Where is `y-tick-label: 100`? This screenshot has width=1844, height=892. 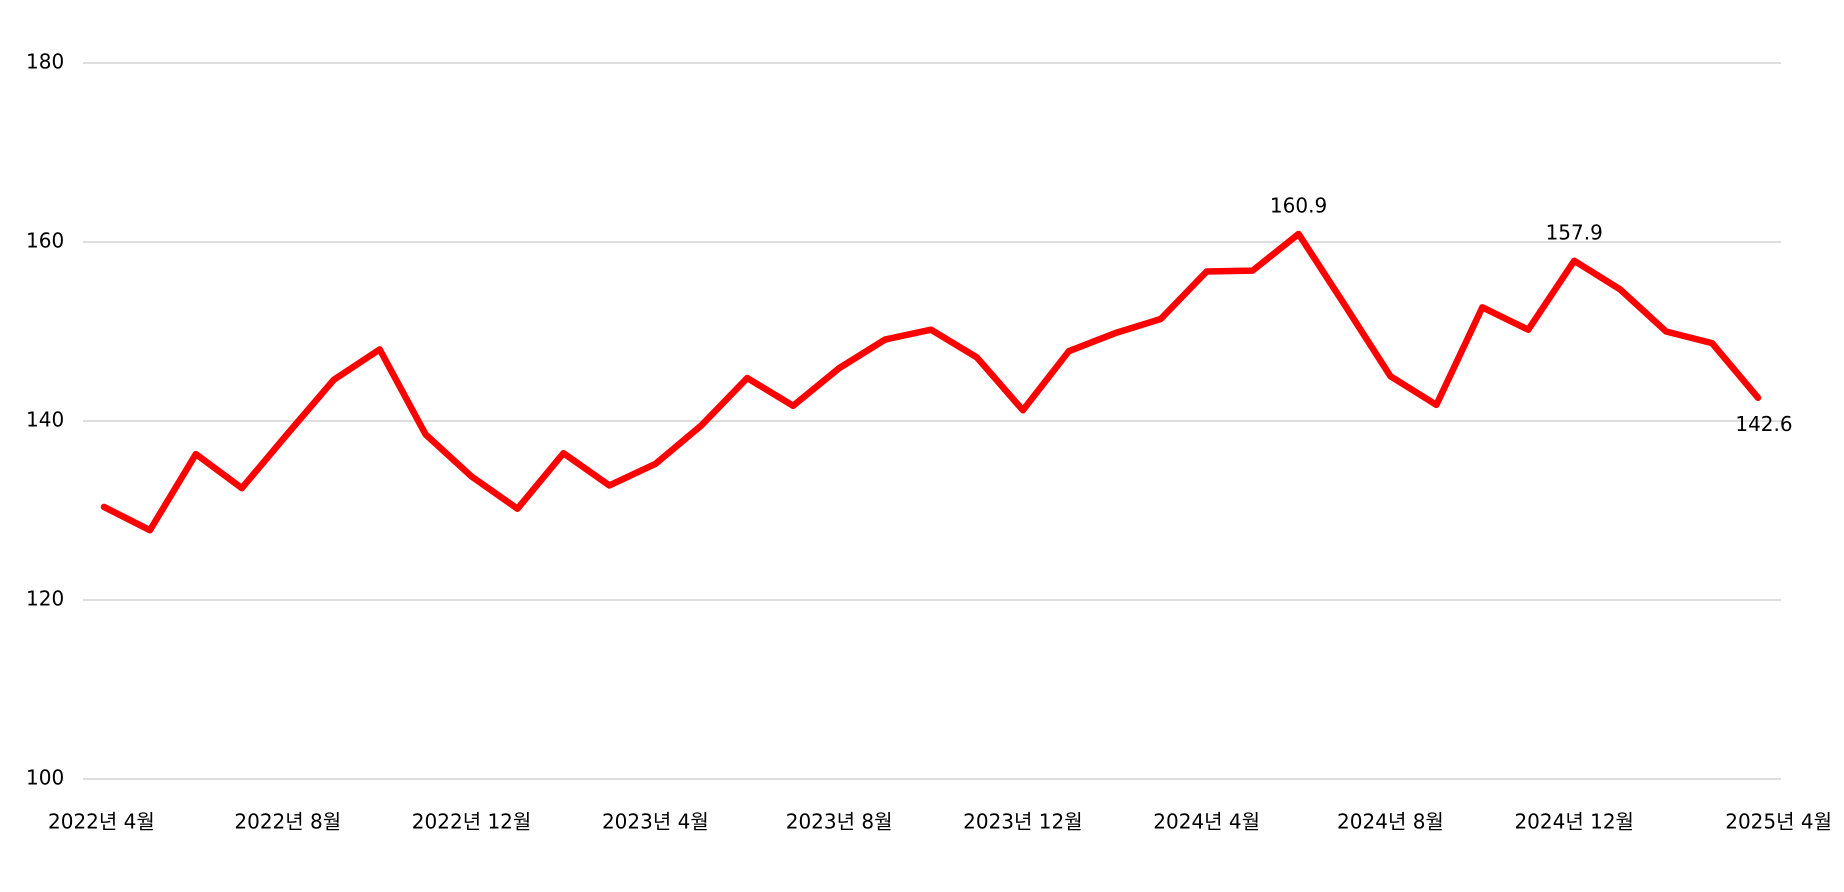 y-tick-label: 100 is located at coordinates (45, 778).